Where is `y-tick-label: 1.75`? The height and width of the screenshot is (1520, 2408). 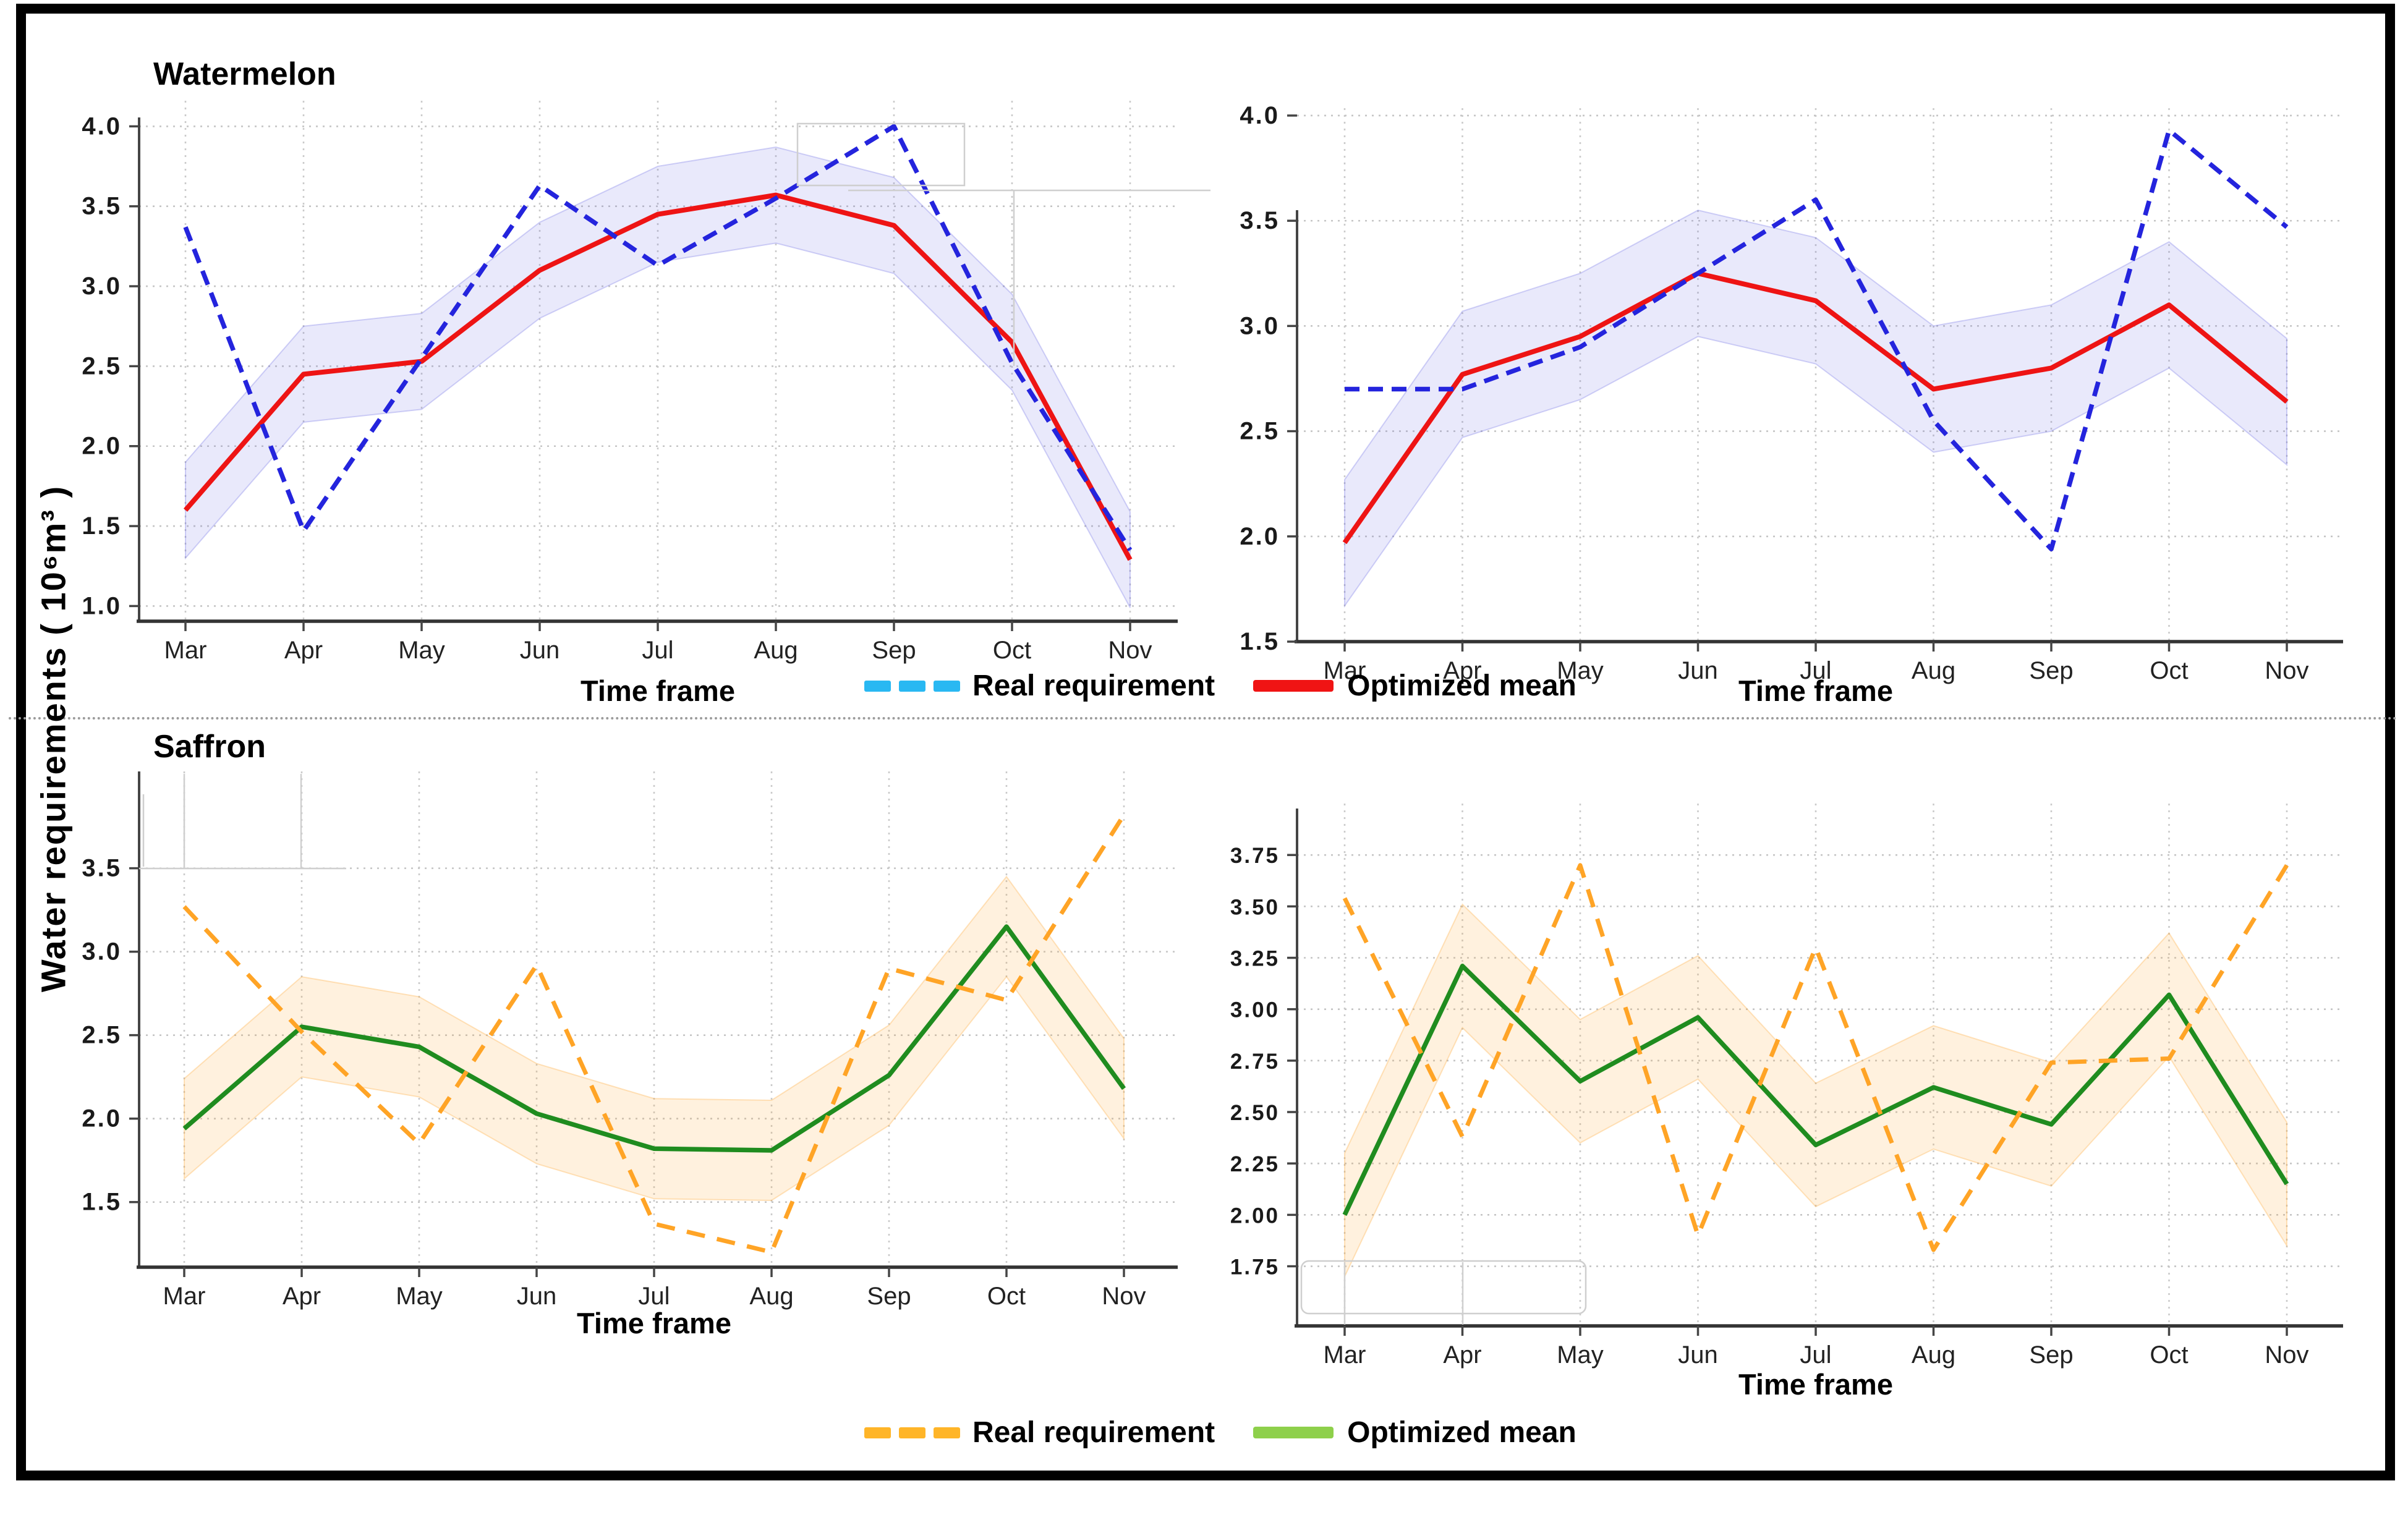 y-tick-label: 1.75 is located at coordinates (1255, 1268).